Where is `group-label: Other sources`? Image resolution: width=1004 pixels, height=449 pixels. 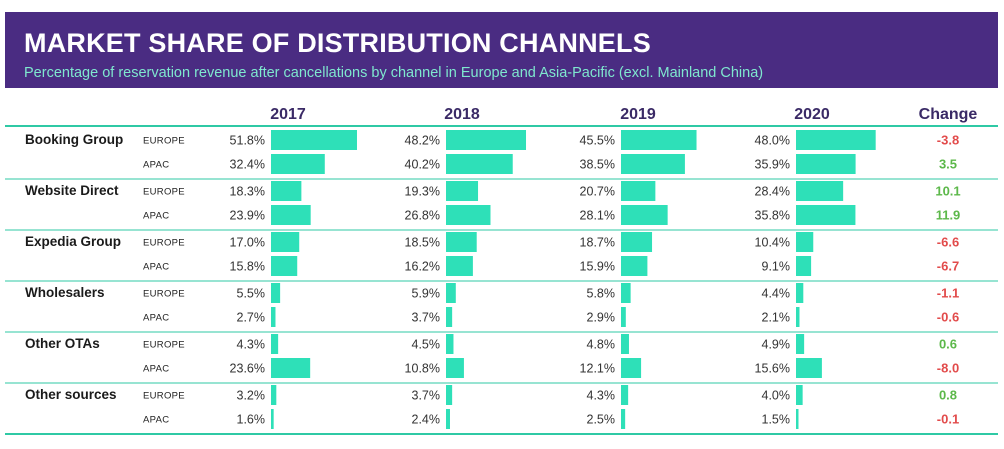
group-label: Other sources is located at coordinates (71, 394).